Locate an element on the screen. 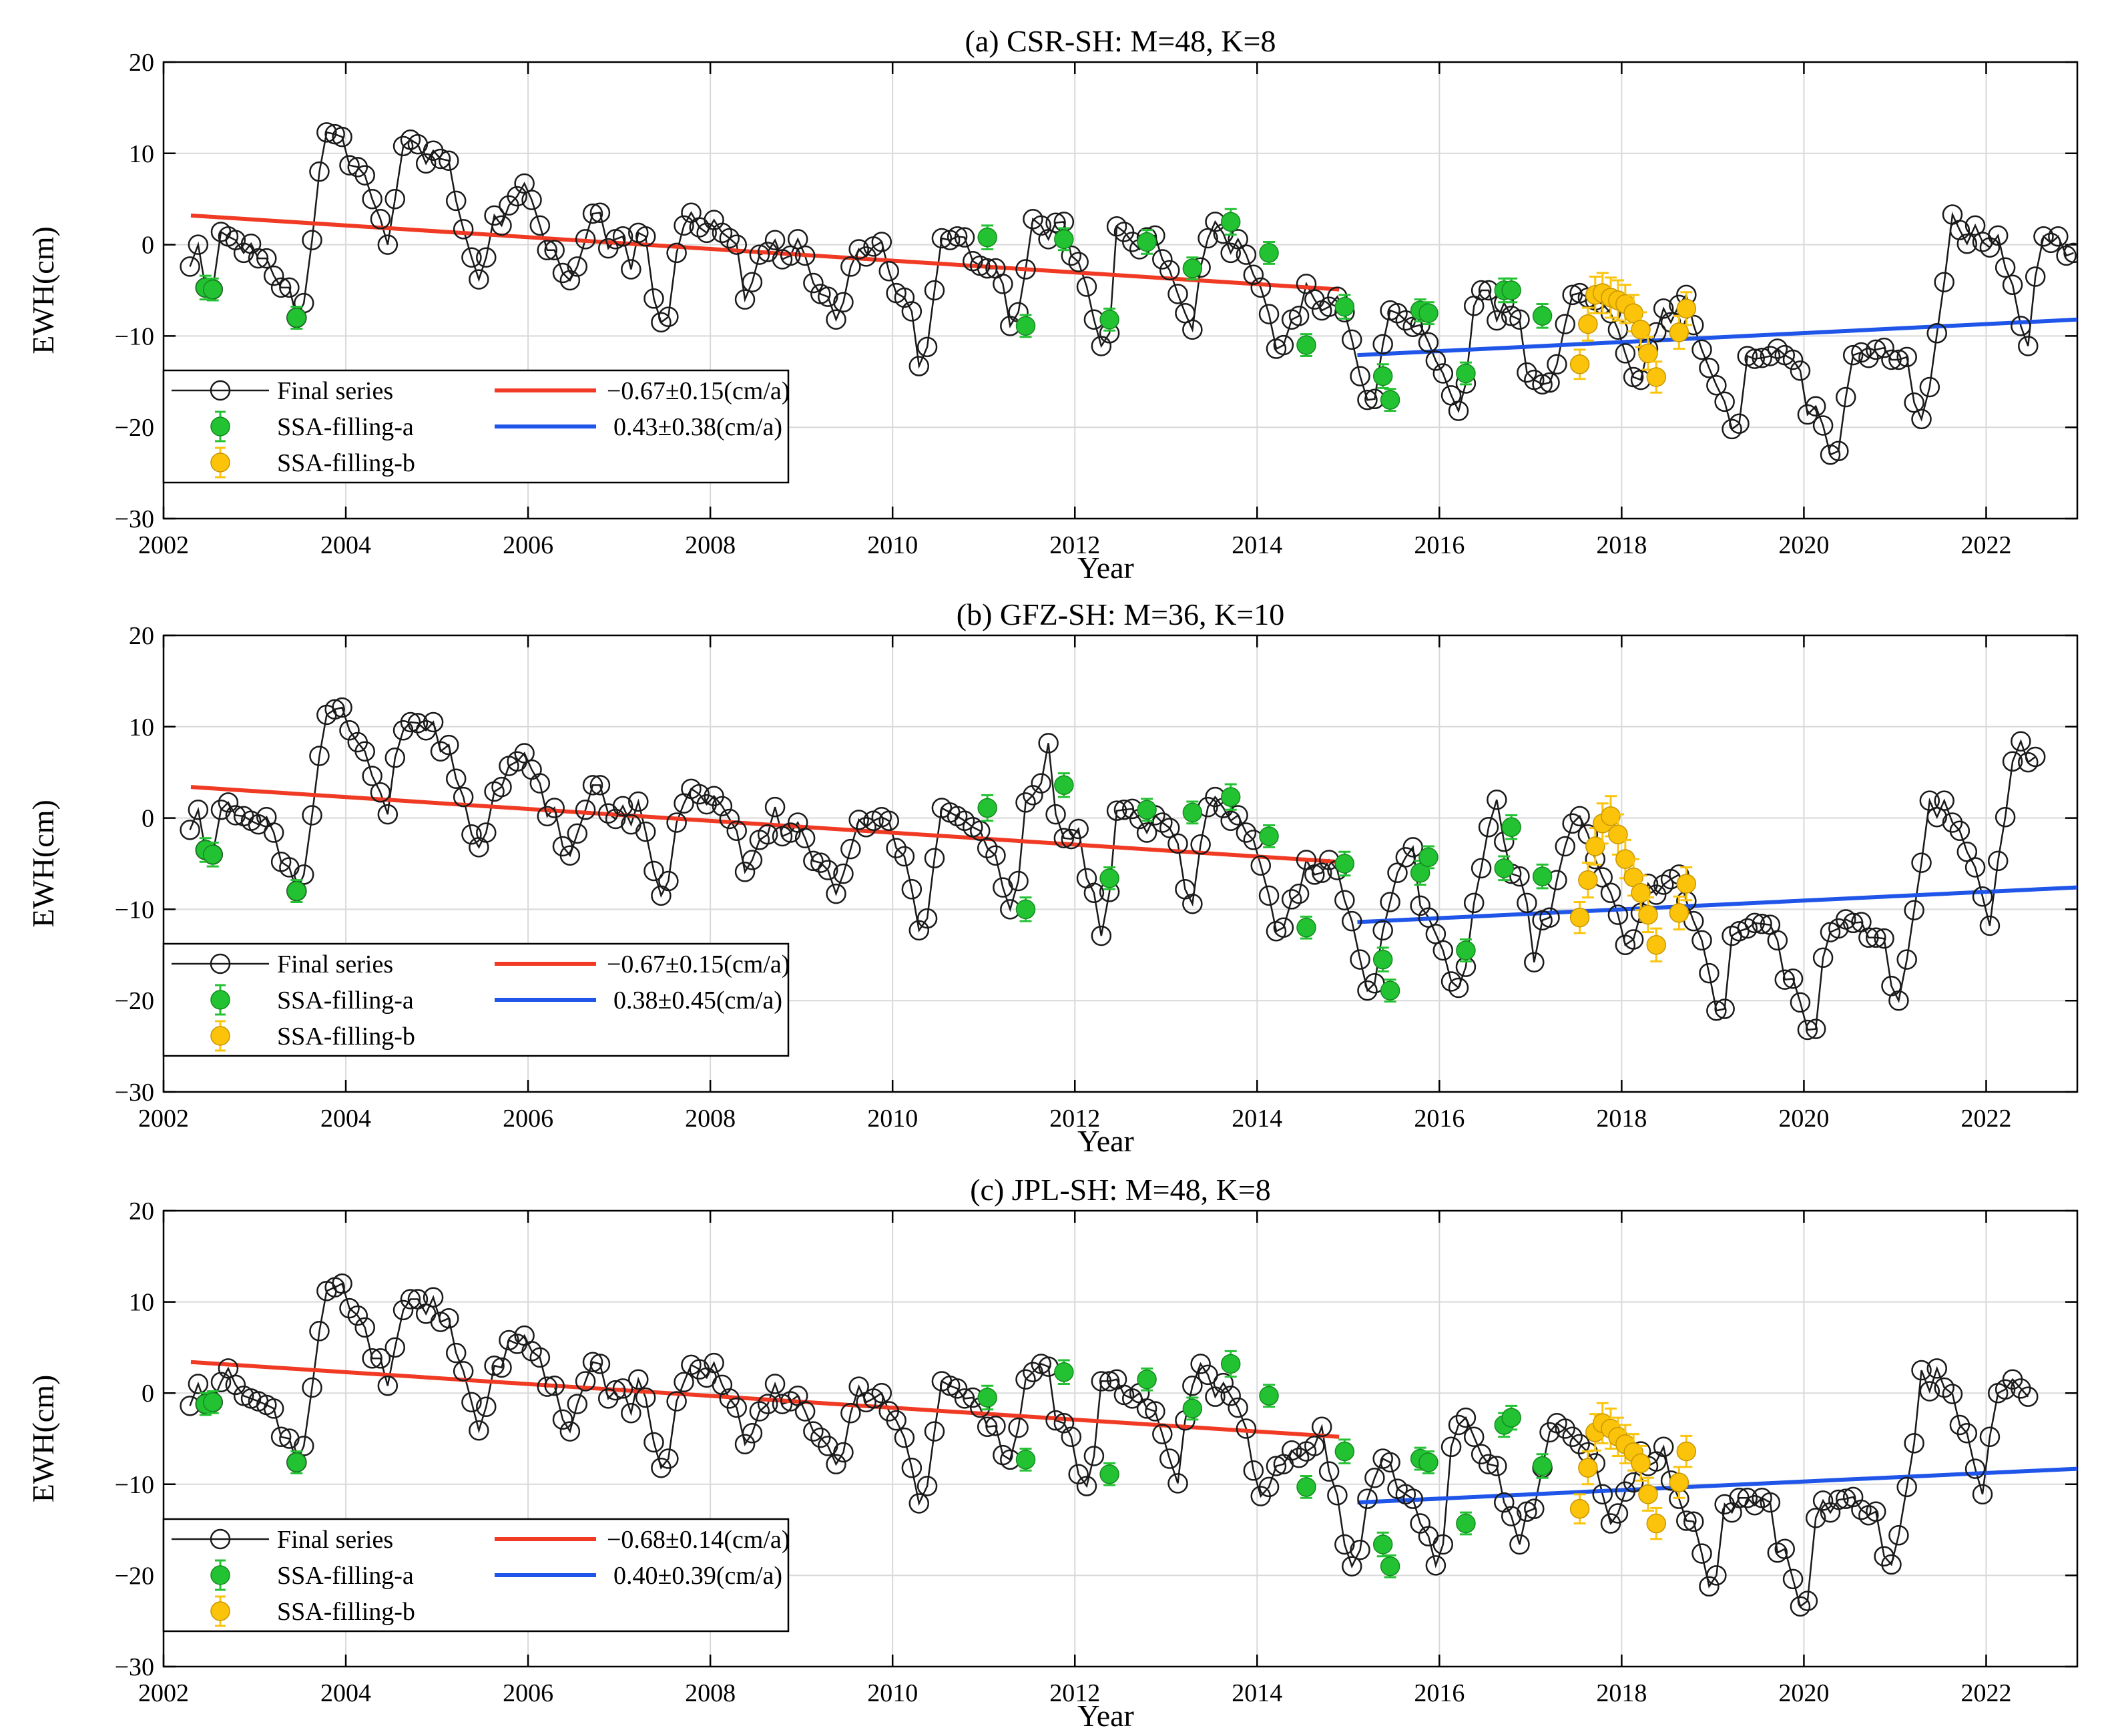  y-tick-label: 20 is located at coordinates (141, 63).